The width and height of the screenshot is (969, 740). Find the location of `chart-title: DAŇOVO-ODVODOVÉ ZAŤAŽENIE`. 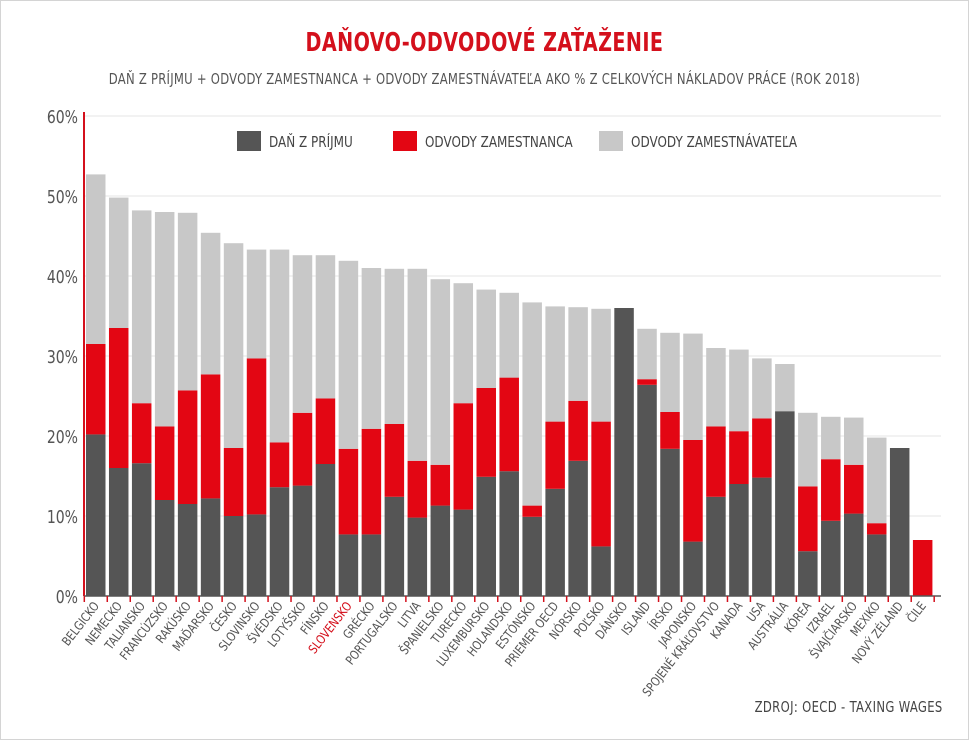

chart-title: DAŇOVO-ODVODOVÉ ZAŤAŽENIE is located at coordinates (484, 43).